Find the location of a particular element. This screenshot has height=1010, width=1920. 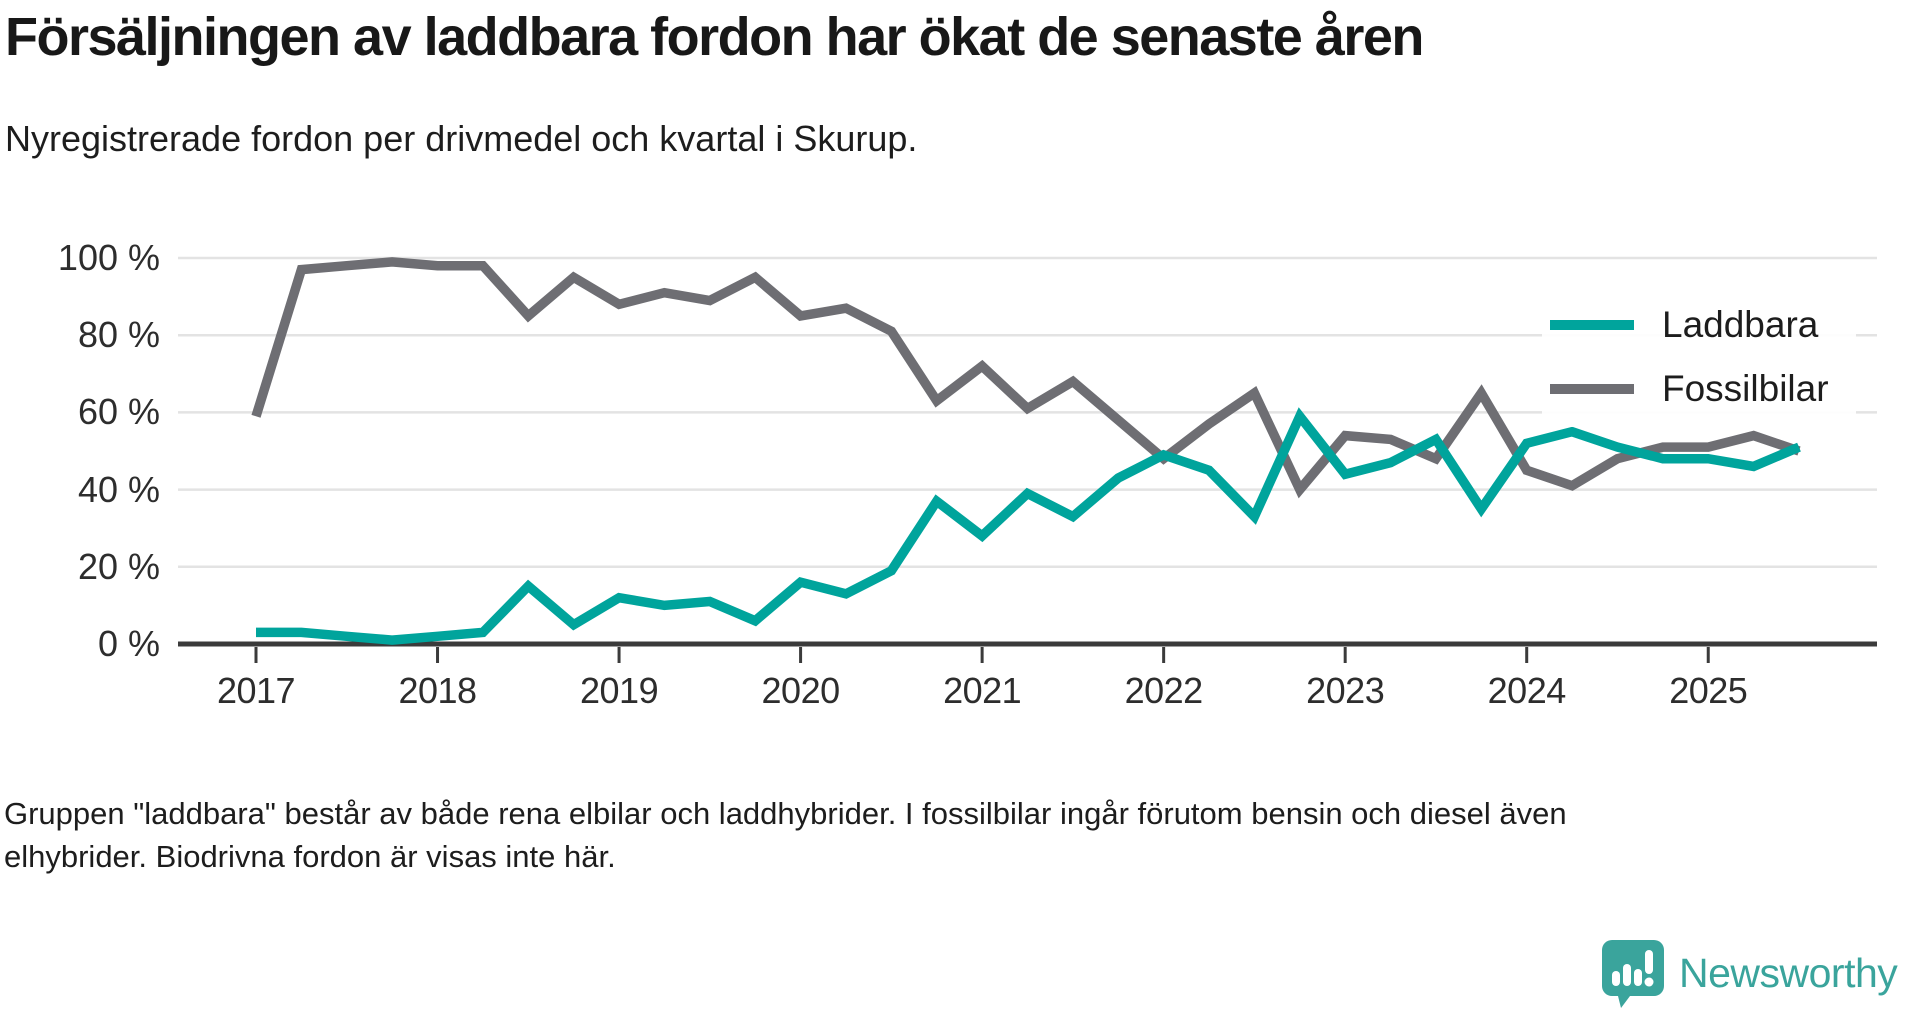

x-axis-label-2024: 2024 is located at coordinates (1527, 690).